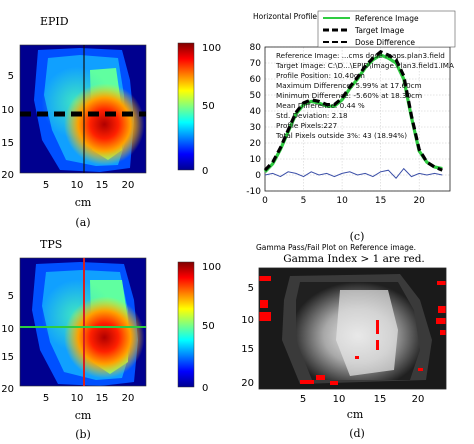 The image size is (474, 444). What do you see at coordinates (387, 18) in the screenshot?
I see `legend-label-reference: Reference Image` at bounding box center [387, 18].